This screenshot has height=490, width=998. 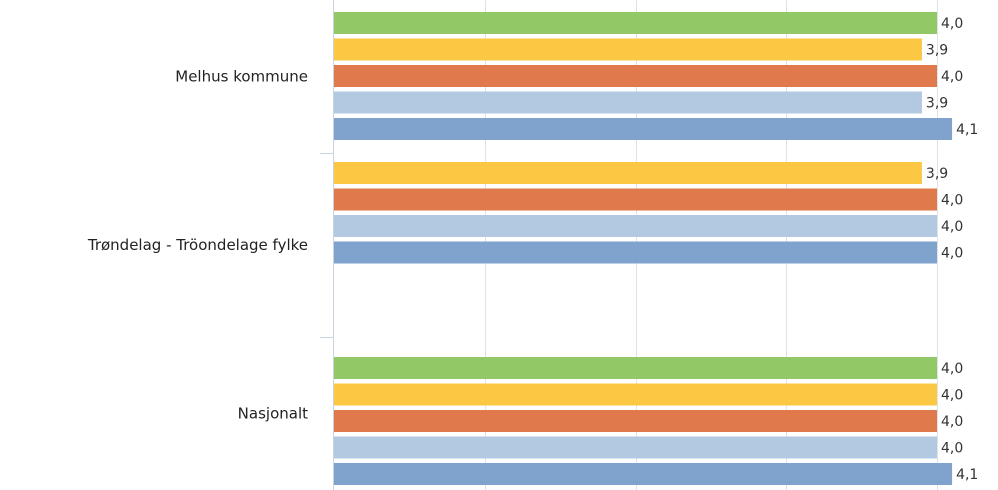 I want to click on category-label-1: Melhus kommune, so click(x=241, y=77).